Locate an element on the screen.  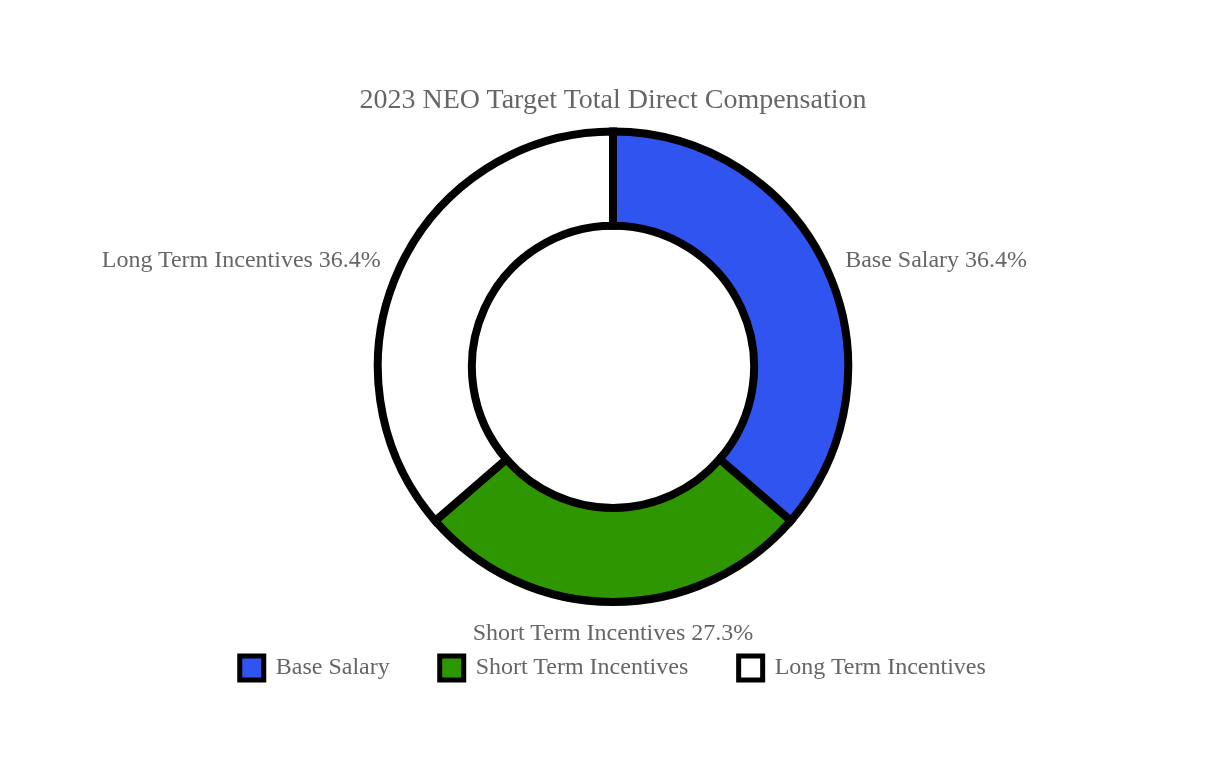
legend-label: Long Term Incentives is located at coordinates (880, 666).